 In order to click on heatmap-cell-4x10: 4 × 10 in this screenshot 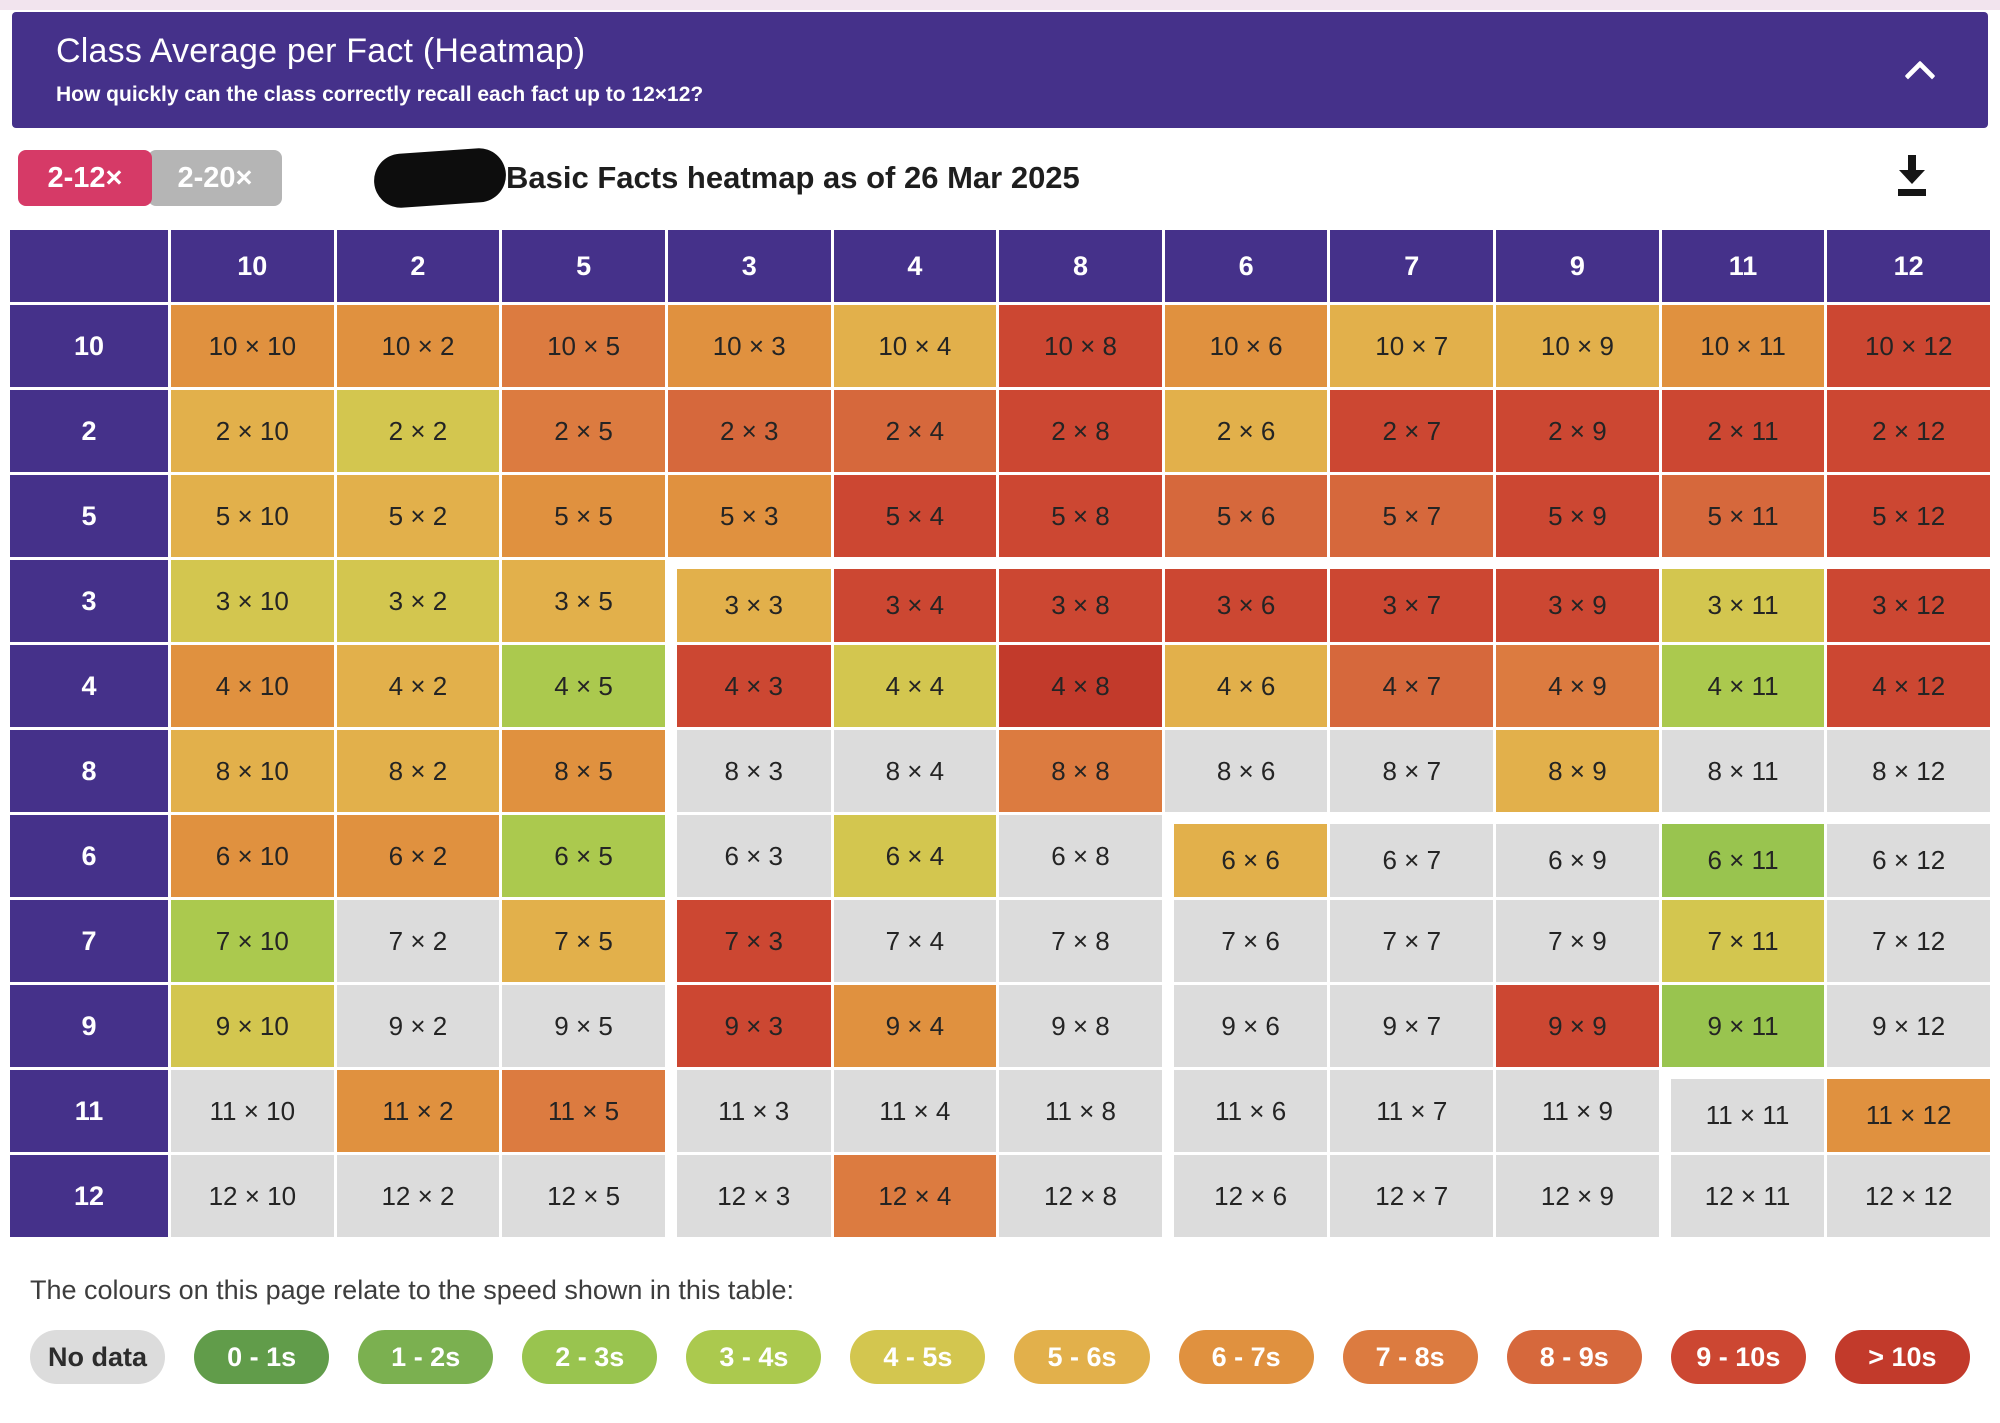, I will do `click(252, 686)`.